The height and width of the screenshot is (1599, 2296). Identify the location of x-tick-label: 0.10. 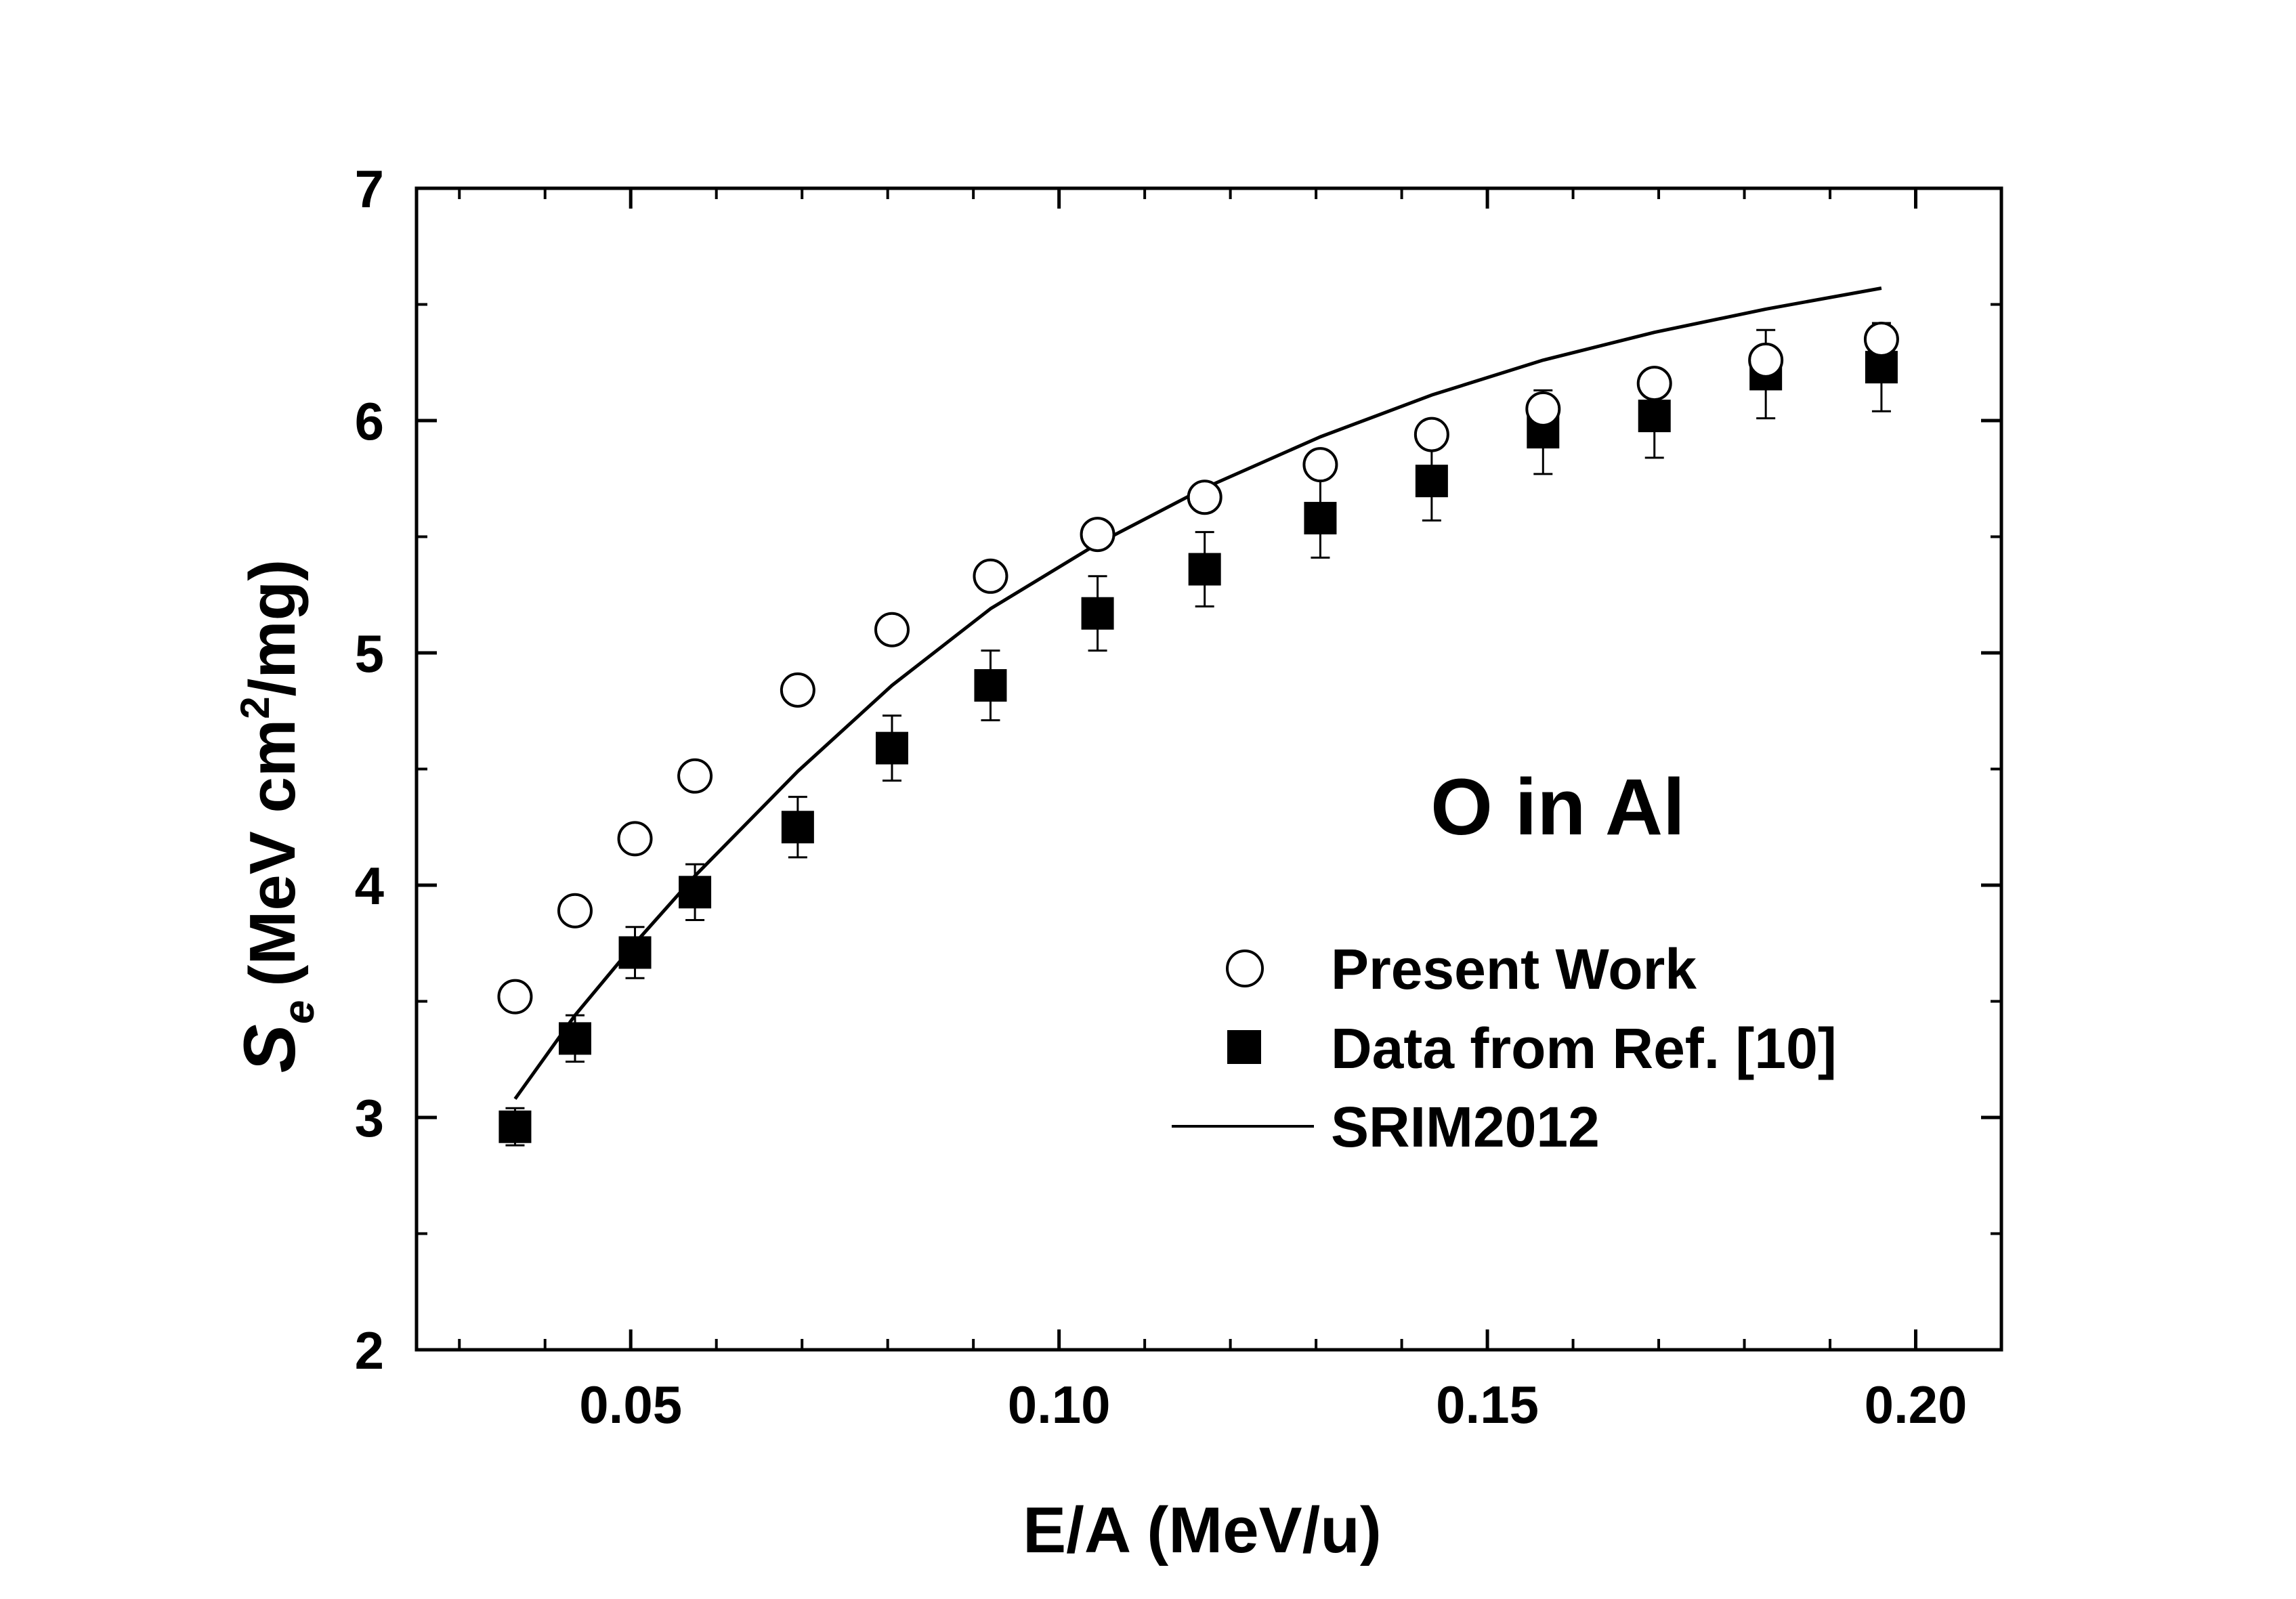
(1059, 1404).